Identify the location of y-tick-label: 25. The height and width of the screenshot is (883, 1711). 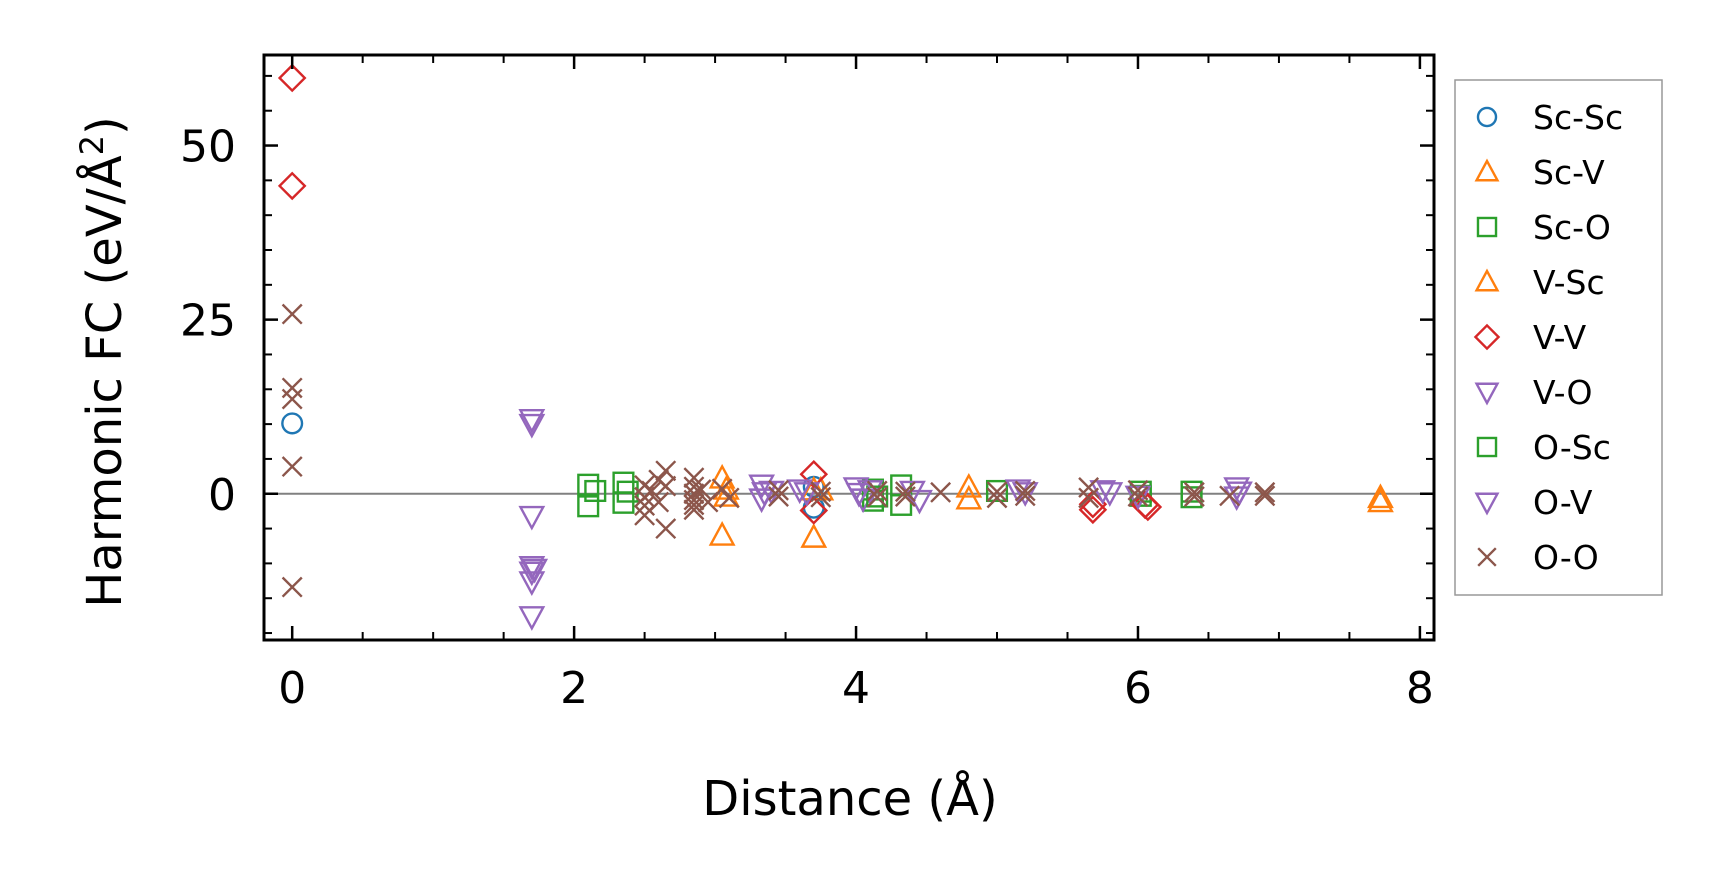
(208, 321).